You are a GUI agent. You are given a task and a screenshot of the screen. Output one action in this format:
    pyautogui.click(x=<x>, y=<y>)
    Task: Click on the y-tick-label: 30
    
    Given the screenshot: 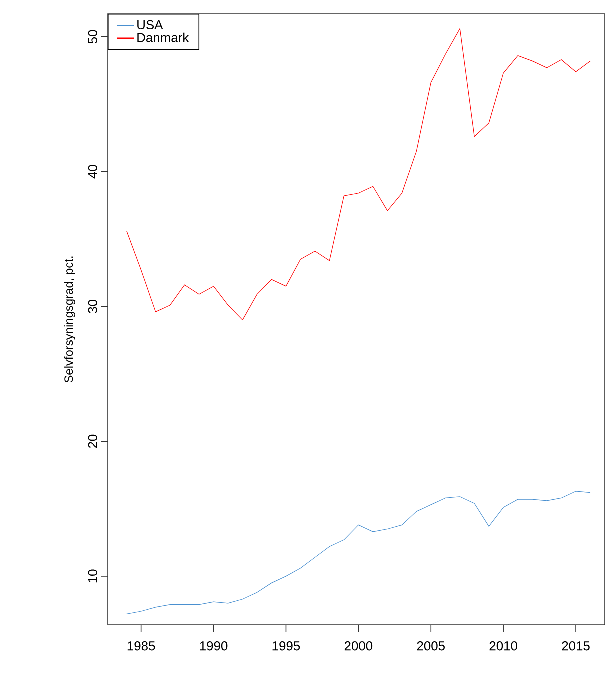 What is the action you would take?
    pyautogui.click(x=93, y=307)
    